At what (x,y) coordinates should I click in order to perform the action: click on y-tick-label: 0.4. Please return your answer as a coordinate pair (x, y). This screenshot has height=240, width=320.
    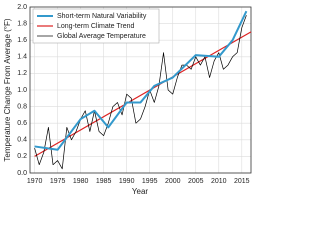
    Looking at the image, I should click on (22, 140).